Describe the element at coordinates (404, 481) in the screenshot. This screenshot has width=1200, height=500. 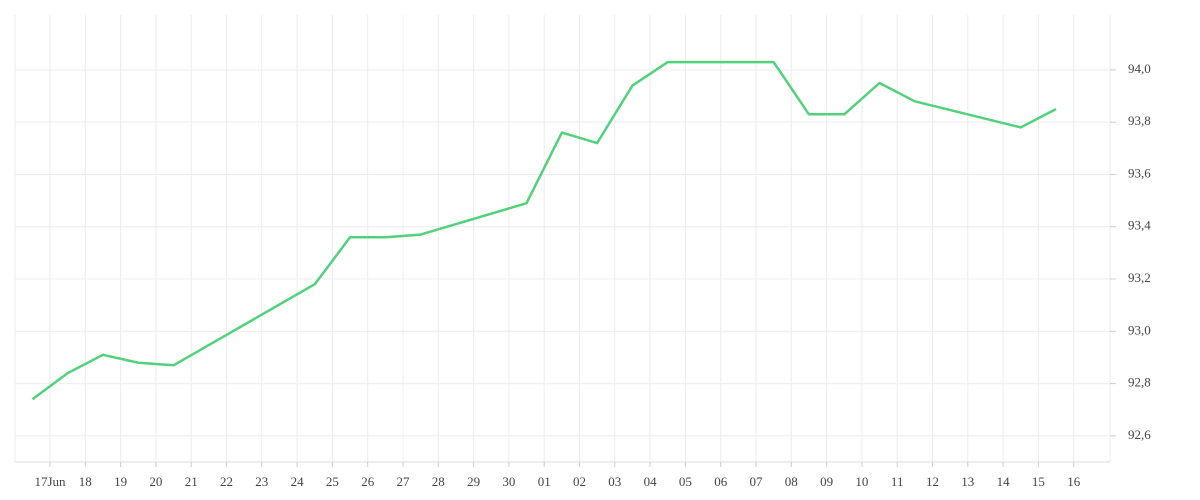
I see `x-tick-label: 27` at that location.